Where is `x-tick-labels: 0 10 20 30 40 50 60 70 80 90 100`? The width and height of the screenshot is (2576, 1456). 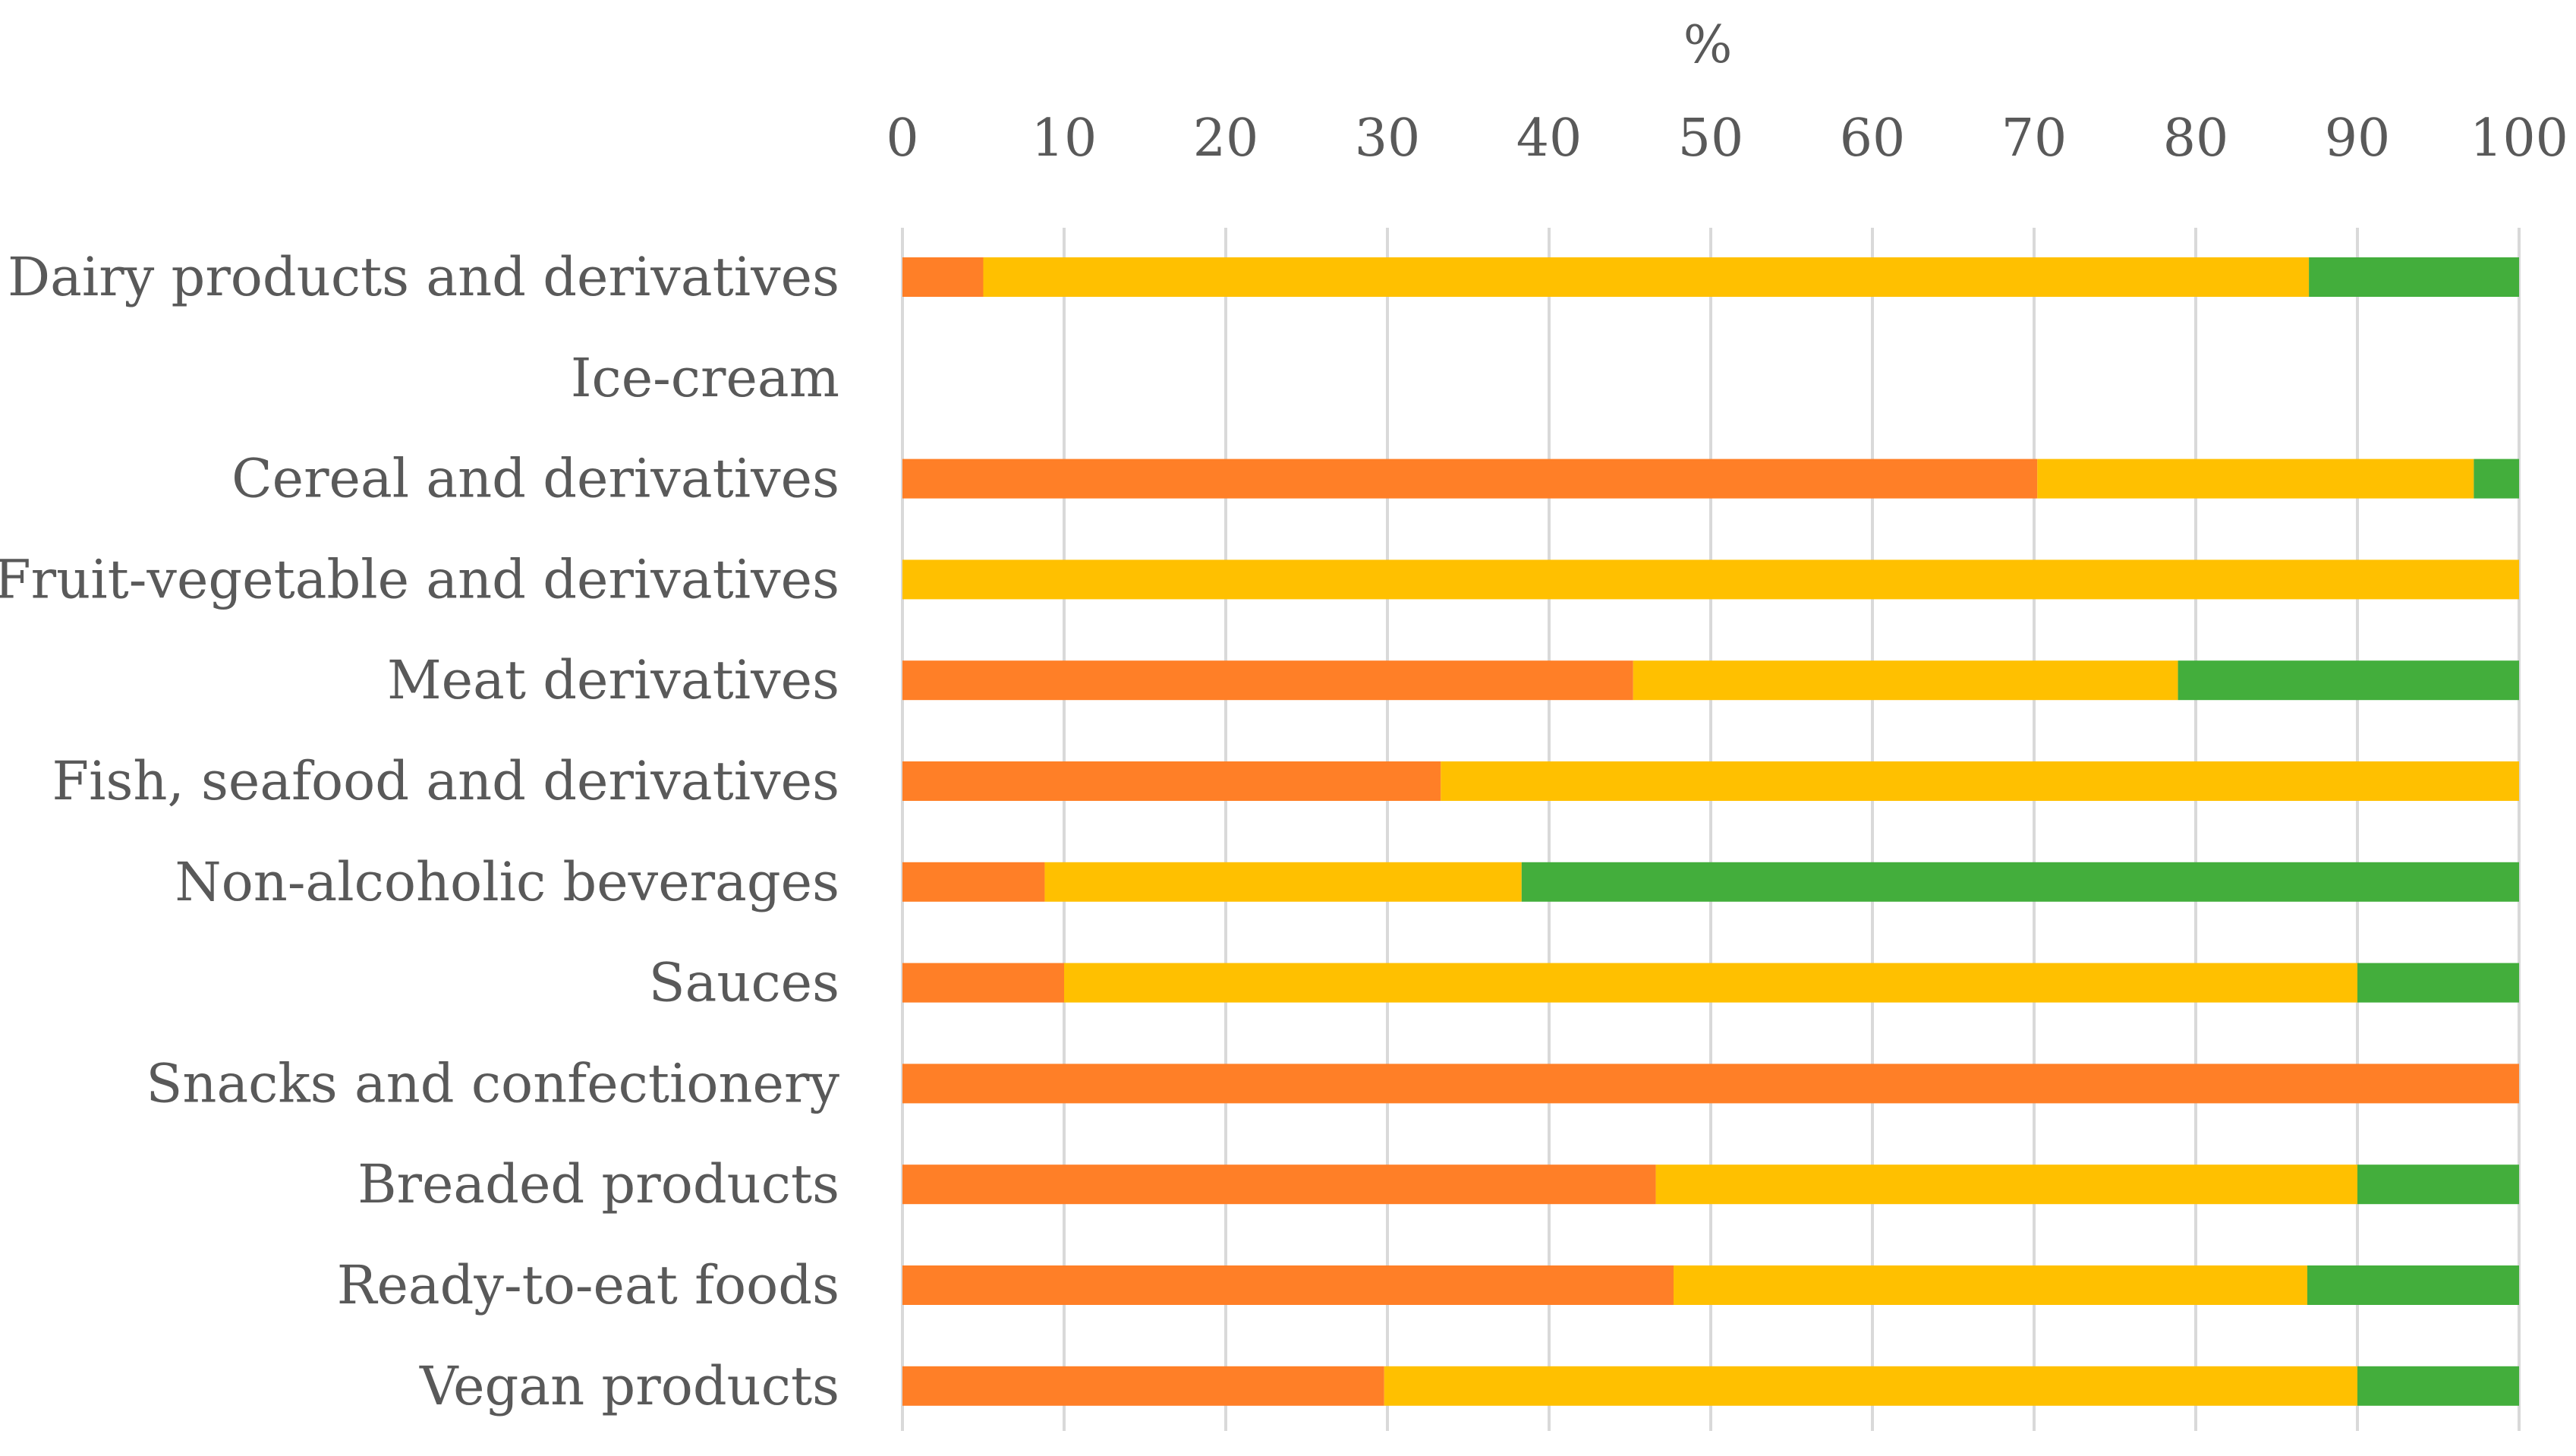
x-tick-labels: 0 10 20 30 40 50 60 70 80 90 100 is located at coordinates (1727, 139).